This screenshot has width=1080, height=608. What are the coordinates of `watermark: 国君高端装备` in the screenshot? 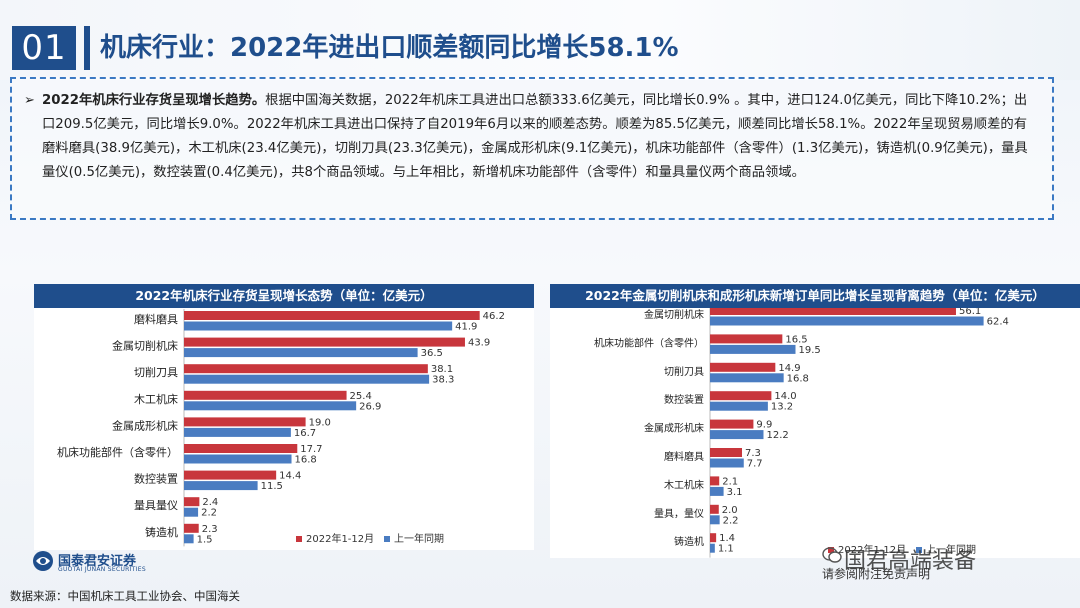 It's located at (910, 561).